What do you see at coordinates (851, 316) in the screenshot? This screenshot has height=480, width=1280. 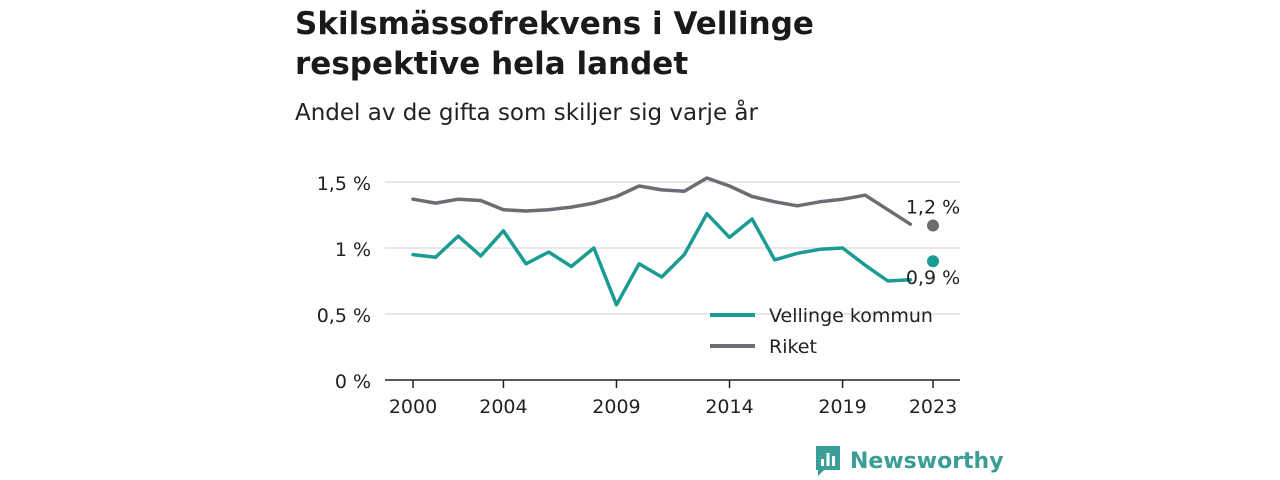 I see `legend-label-vellinge-kommun: Vellinge kommun` at bounding box center [851, 316].